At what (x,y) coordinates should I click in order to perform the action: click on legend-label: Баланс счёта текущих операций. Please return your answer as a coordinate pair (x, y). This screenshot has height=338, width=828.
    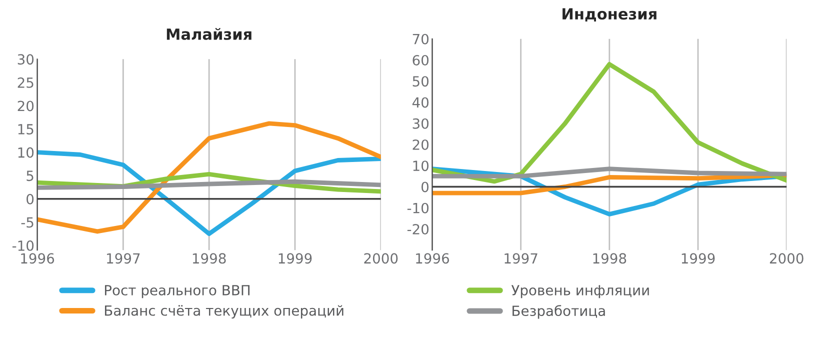
    Looking at the image, I should click on (224, 312).